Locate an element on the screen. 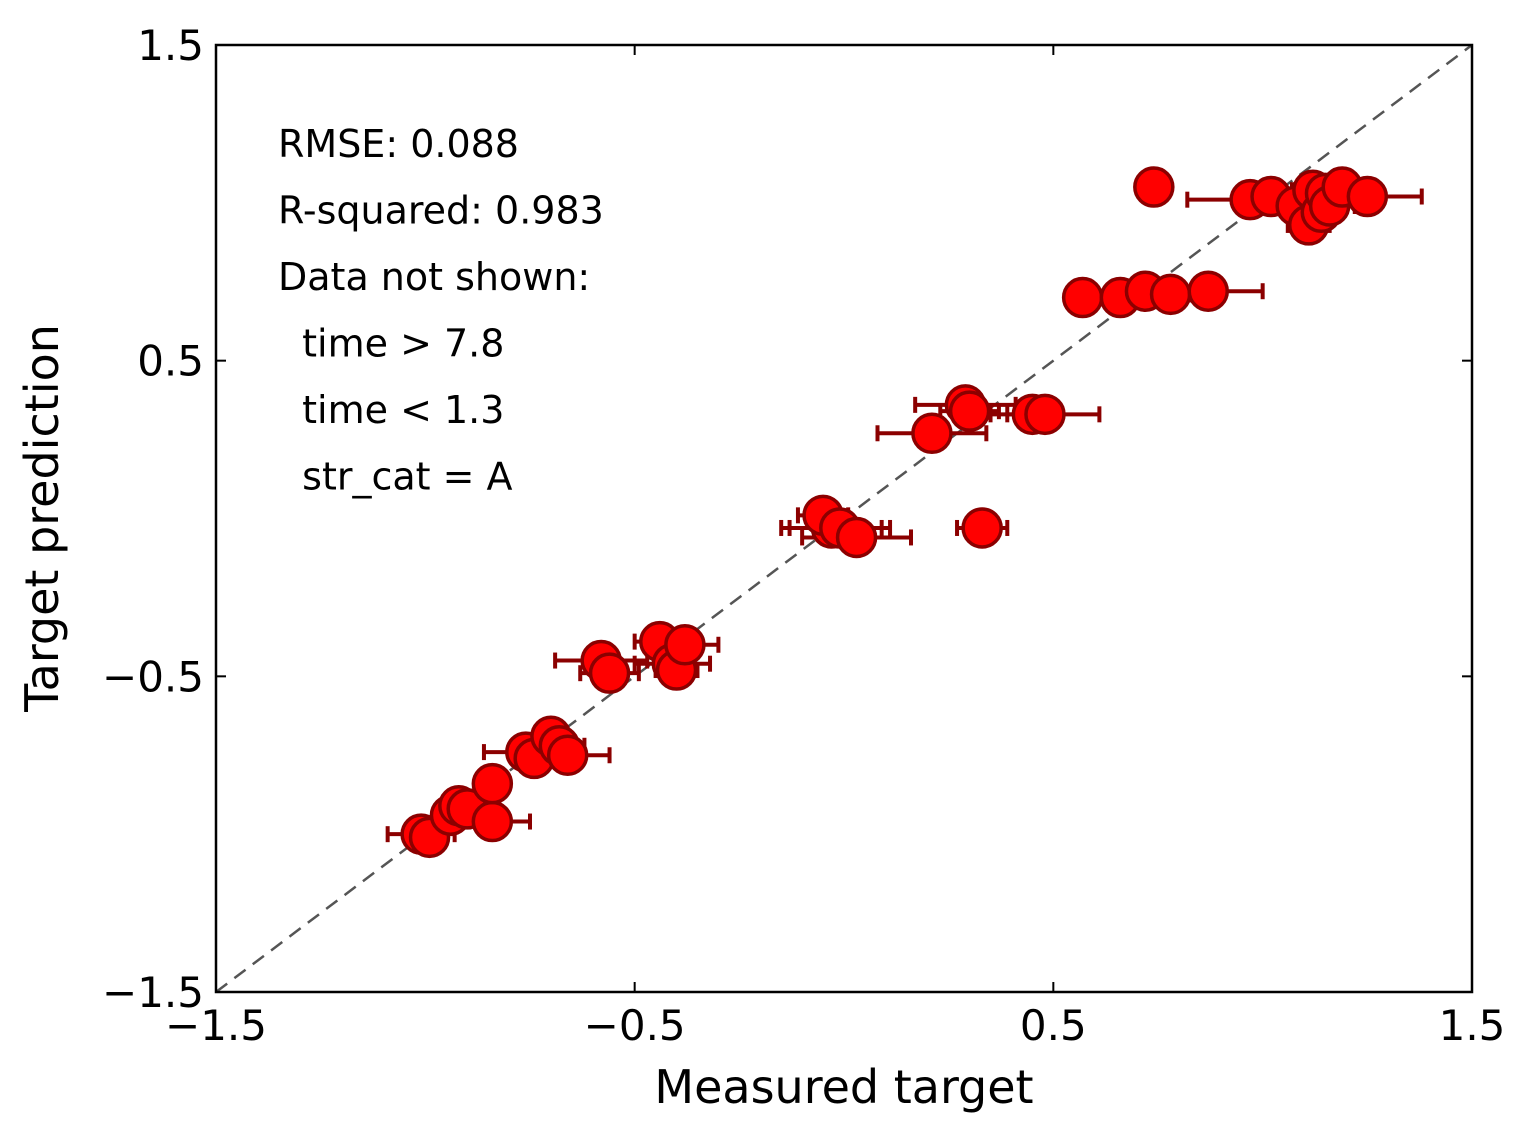 This screenshot has height=1133, width=1532. annotation-line-1: R-squared: 0.983 is located at coordinates (441, 211).